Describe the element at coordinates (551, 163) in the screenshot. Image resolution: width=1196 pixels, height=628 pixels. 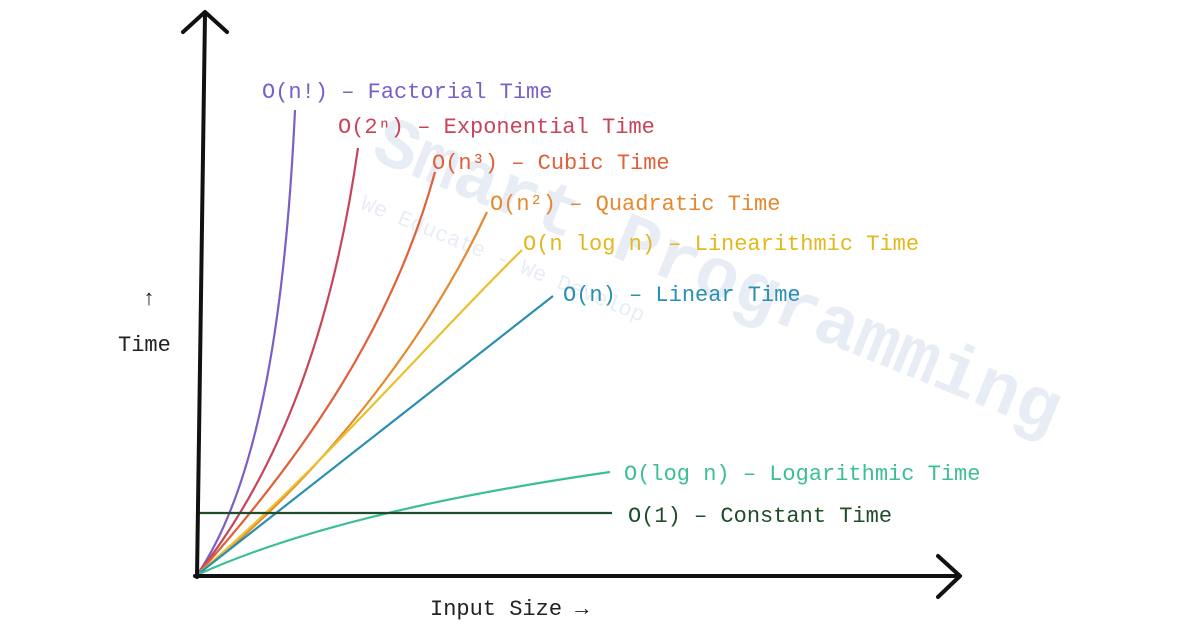
I see `curve-label: O(n³) – Cubic Time` at that location.